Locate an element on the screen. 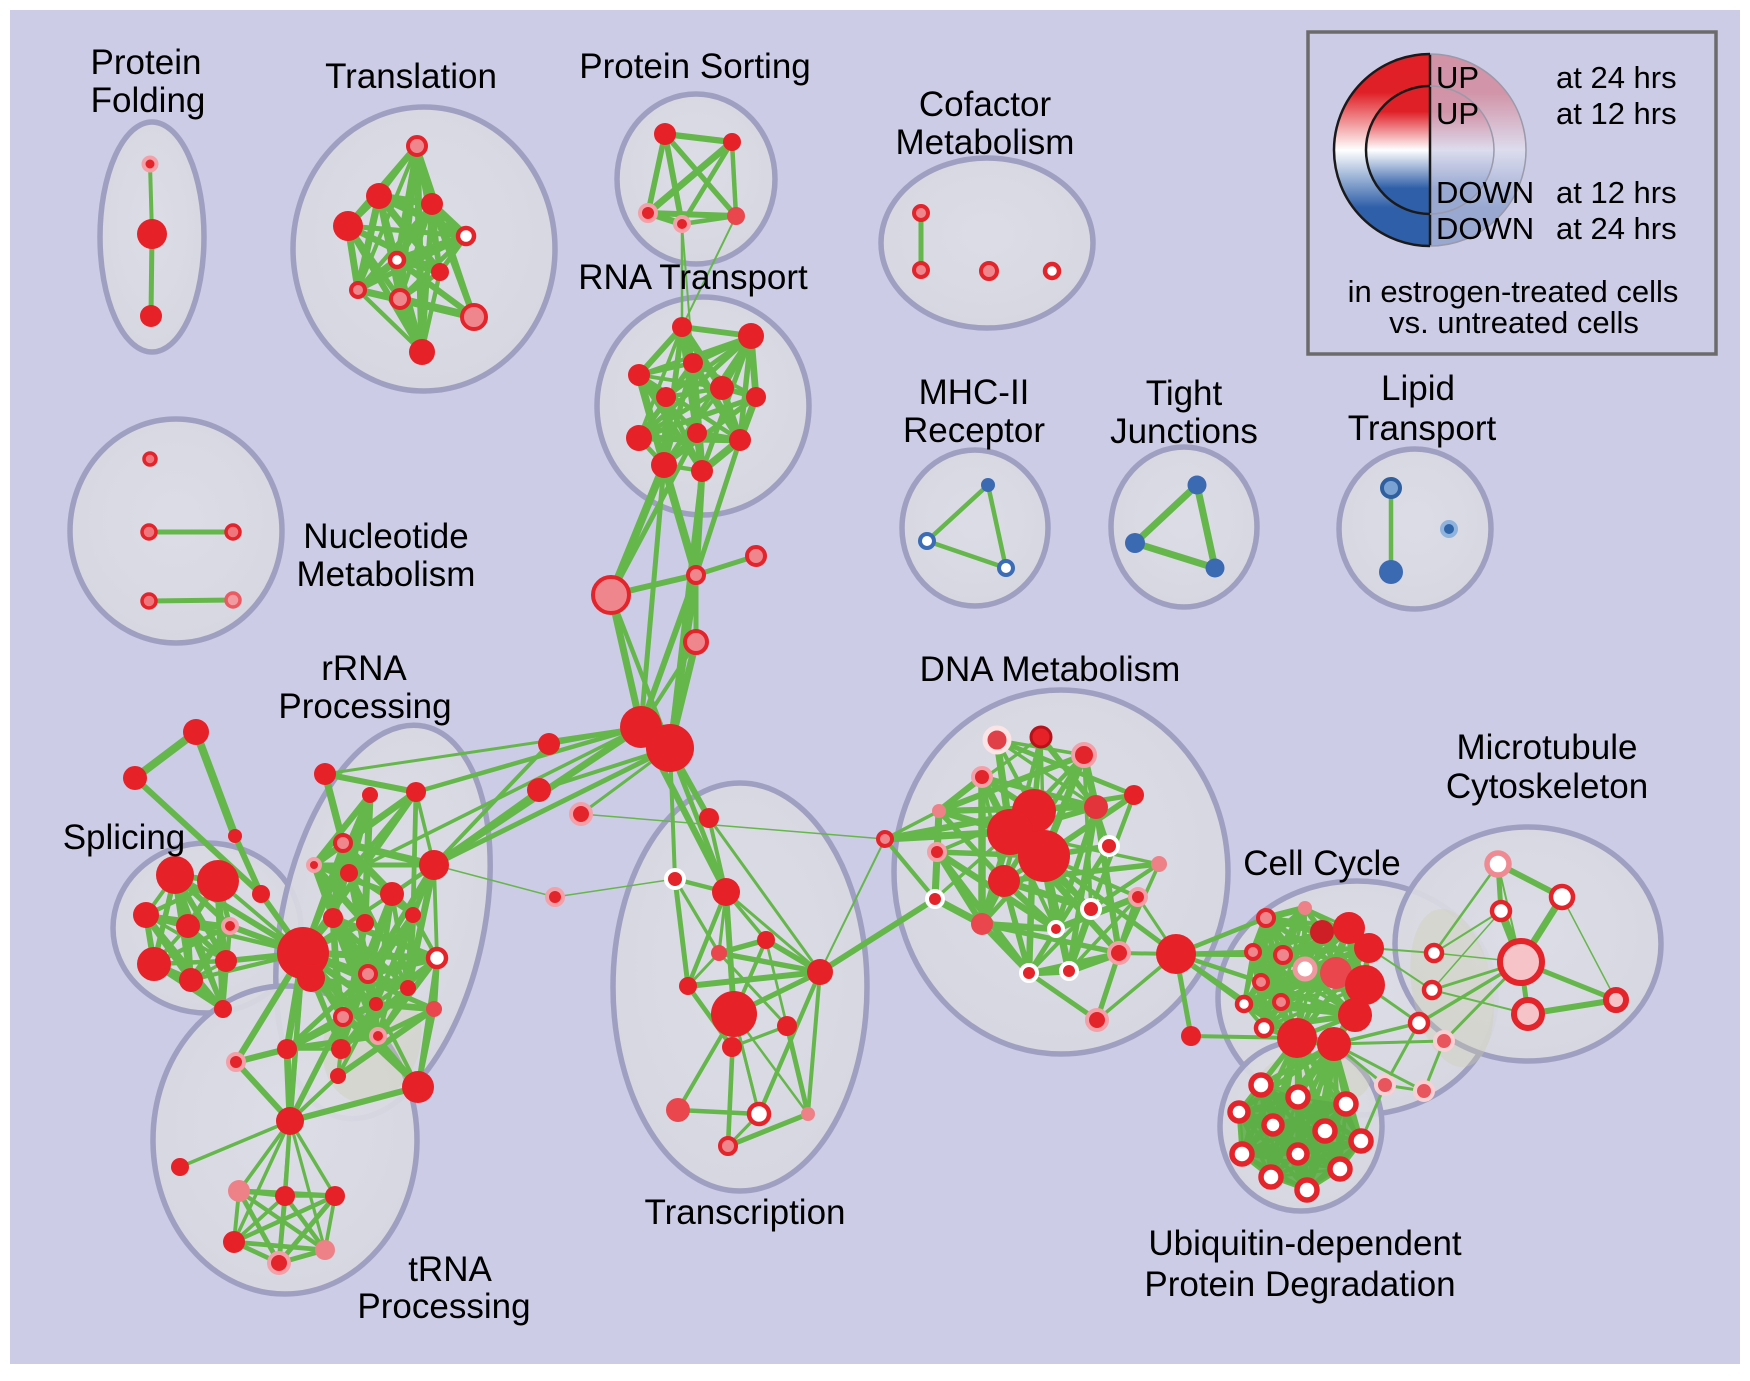 The width and height of the screenshot is (1750, 1381). svg-text: Receptor is located at coordinates (974, 430).